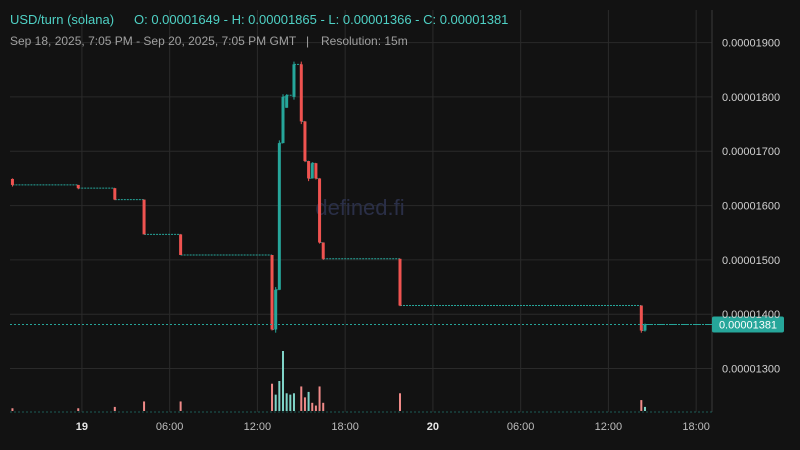 This screenshot has width=800, height=450. What do you see at coordinates (433, 427) in the screenshot?
I see `x-tick-label: 20` at bounding box center [433, 427].